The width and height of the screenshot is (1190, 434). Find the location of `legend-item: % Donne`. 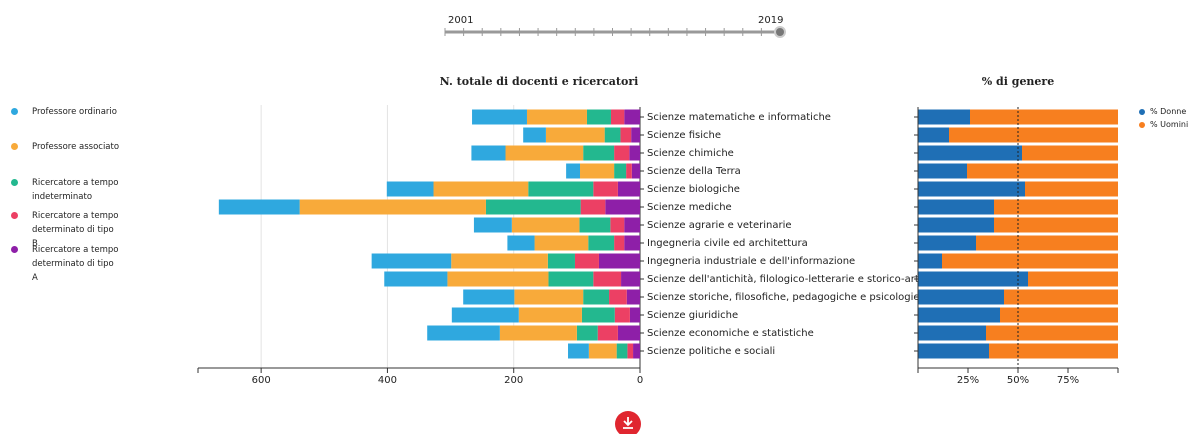

legend-item: % Donne is located at coordinates (1163, 111).